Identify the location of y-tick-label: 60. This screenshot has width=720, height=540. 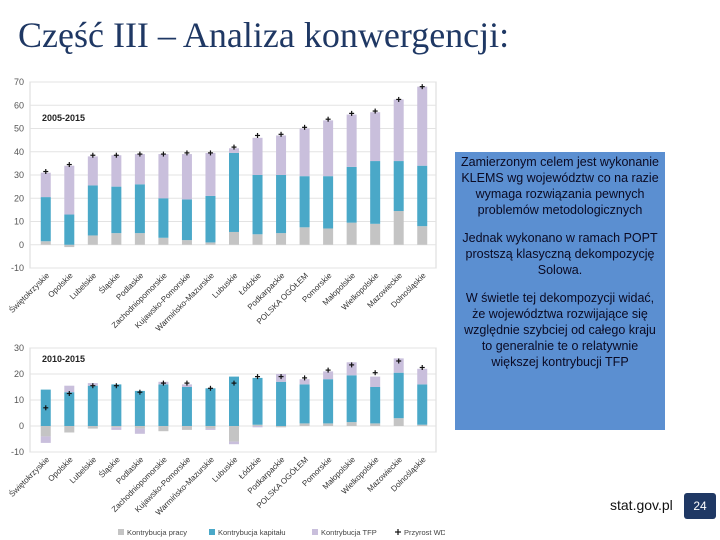
(19, 105).